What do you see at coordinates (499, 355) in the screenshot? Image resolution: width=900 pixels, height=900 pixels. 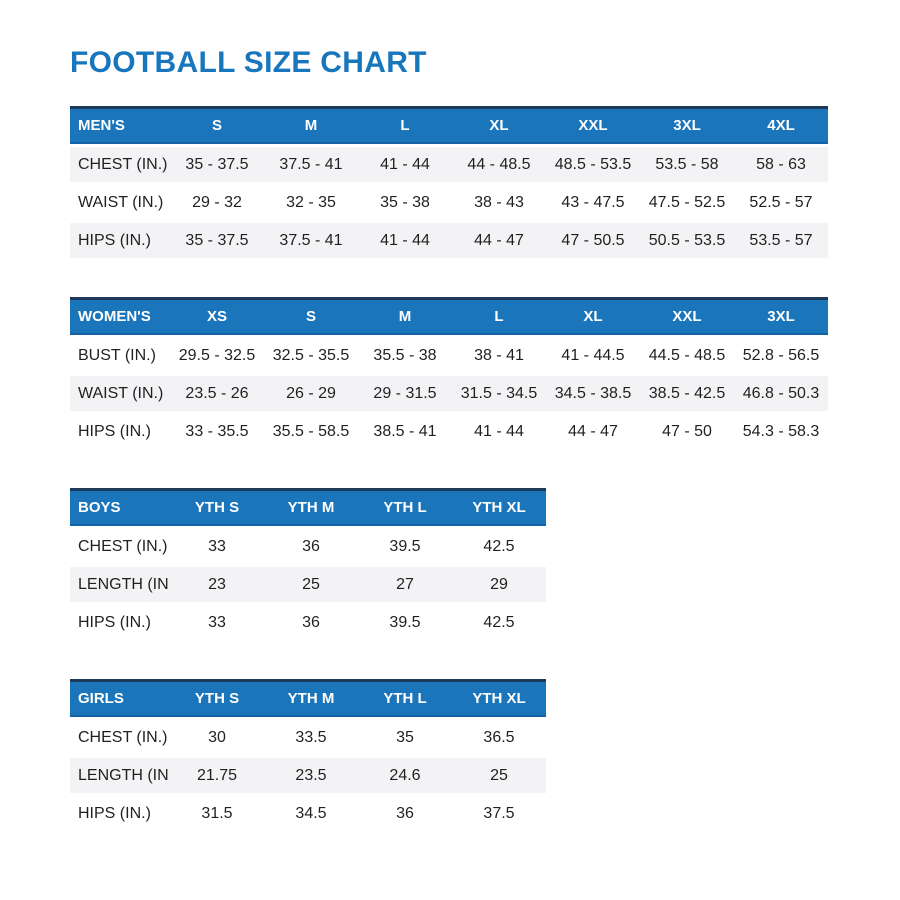 I see `size-value-cell: 38 - 41` at bounding box center [499, 355].